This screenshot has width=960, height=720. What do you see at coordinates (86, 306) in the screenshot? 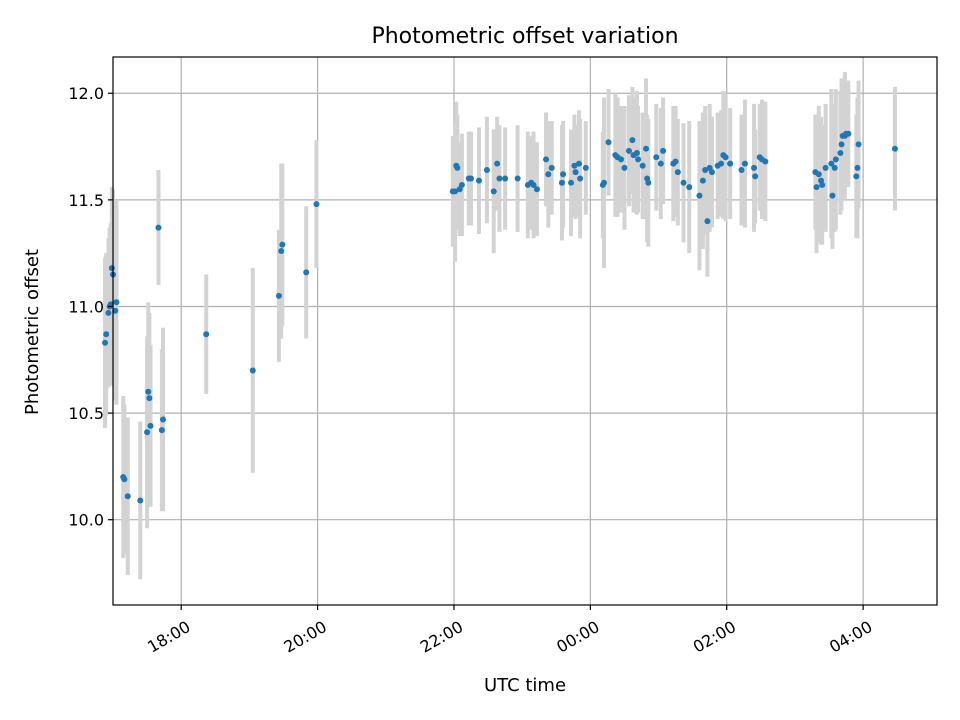
I see `y-tick-label: 11.0` at bounding box center [86, 306].